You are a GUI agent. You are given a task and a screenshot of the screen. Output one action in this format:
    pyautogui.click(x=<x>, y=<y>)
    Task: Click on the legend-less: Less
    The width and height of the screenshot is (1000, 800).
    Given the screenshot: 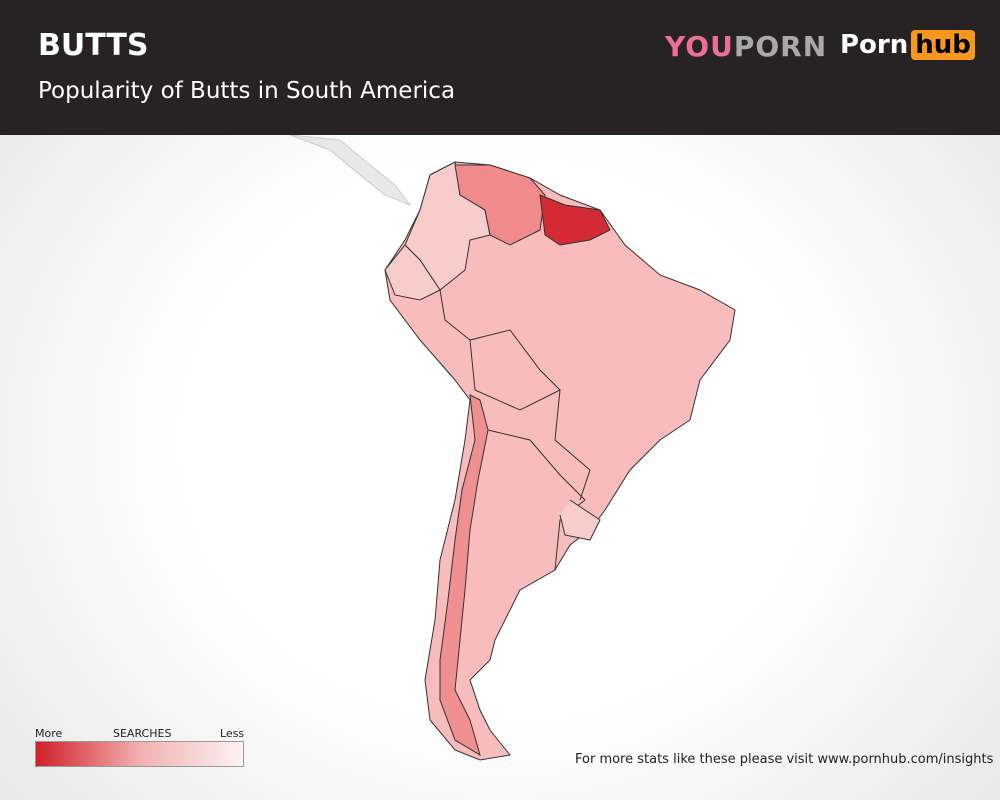 What is the action you would take?
    pyautogui.click(x=232, y=733)
    